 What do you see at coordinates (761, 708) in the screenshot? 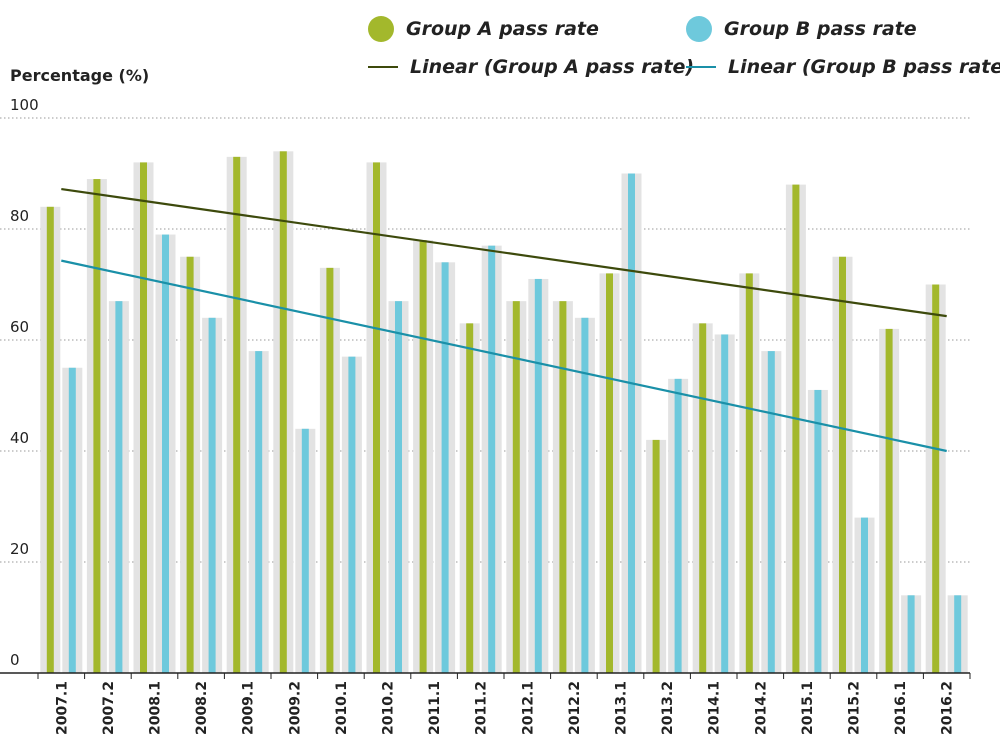
I see `x-tick-label-2014-2: 2014.2` at bounding box center [761, 708].